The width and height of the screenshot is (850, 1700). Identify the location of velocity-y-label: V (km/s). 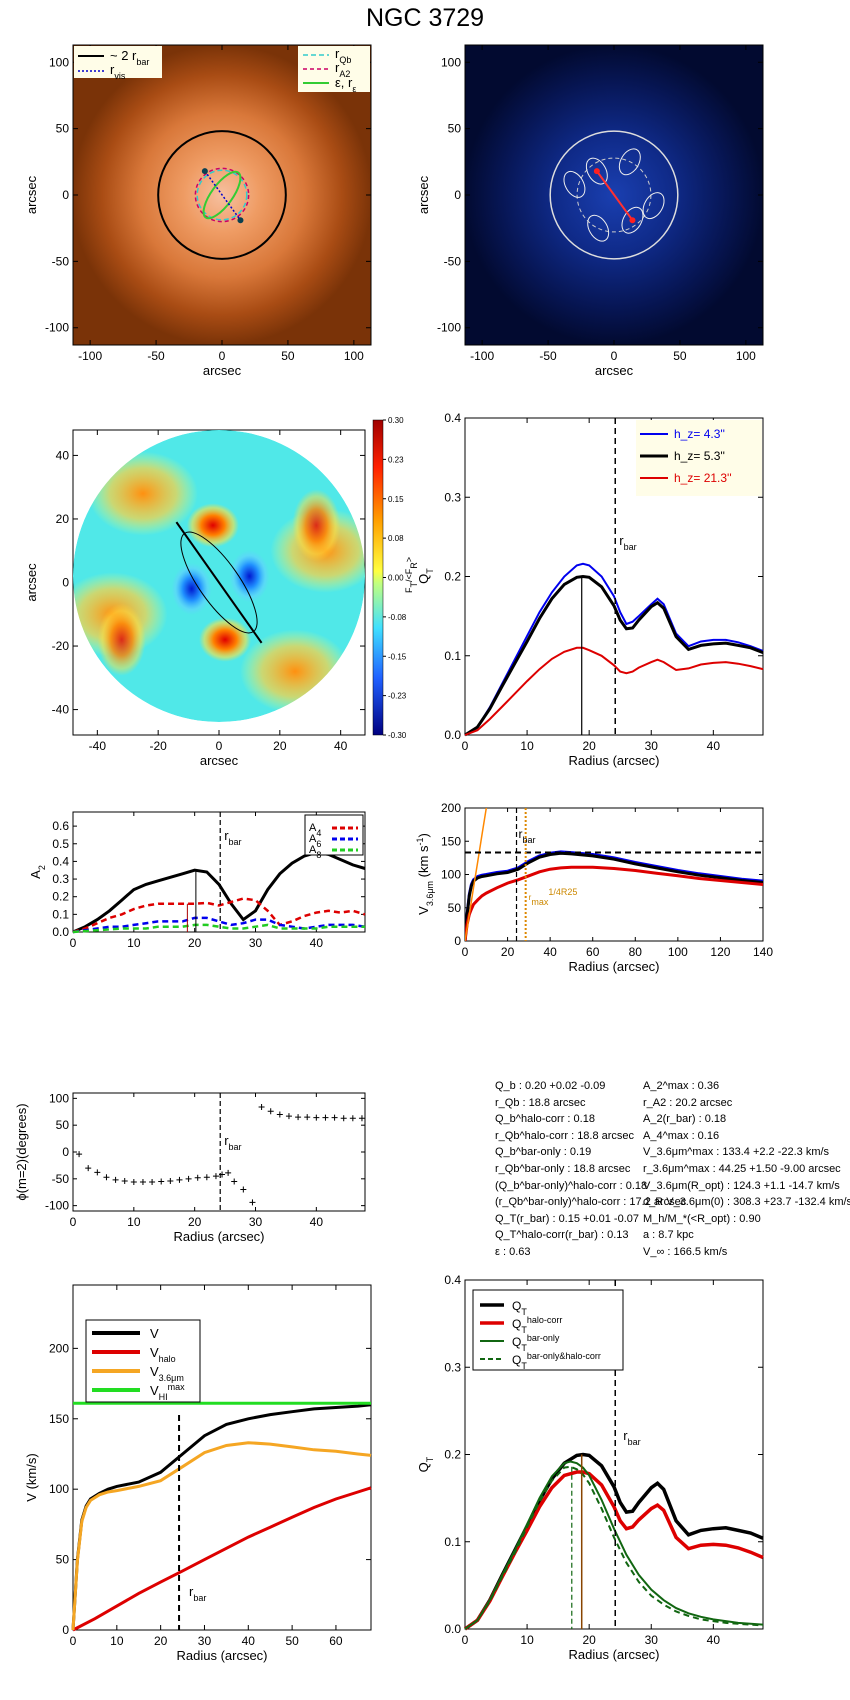
(31, 1477).